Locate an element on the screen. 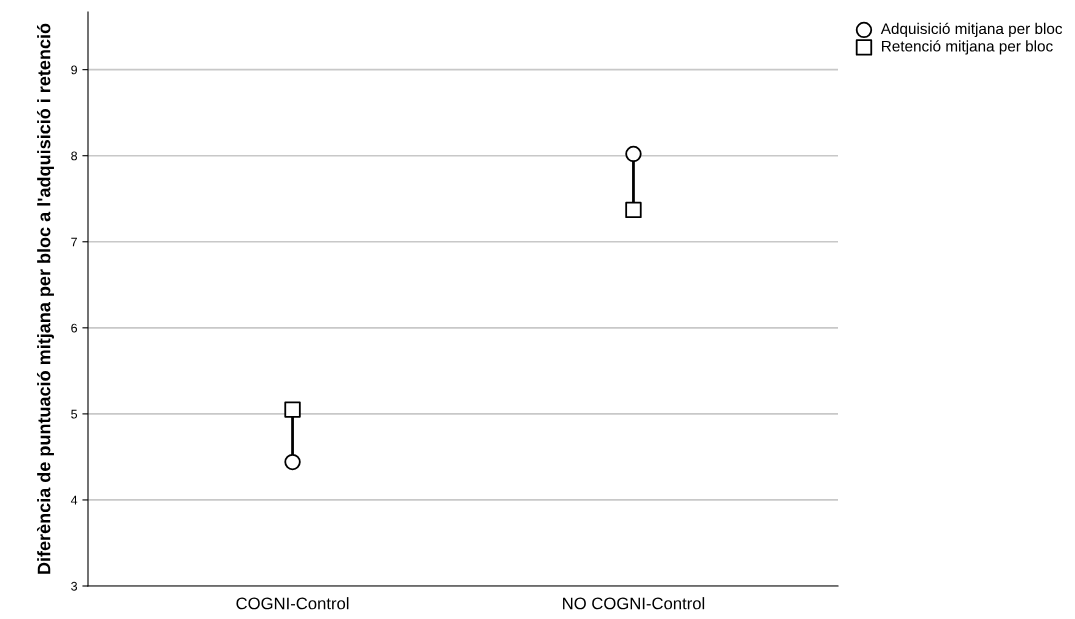 The width and height of the screenshot is (1075, 619). y-axis-title: Diferència de puntuació mitjana per bloc a l'adquisició i retenció is located at coordinates (45, 298).